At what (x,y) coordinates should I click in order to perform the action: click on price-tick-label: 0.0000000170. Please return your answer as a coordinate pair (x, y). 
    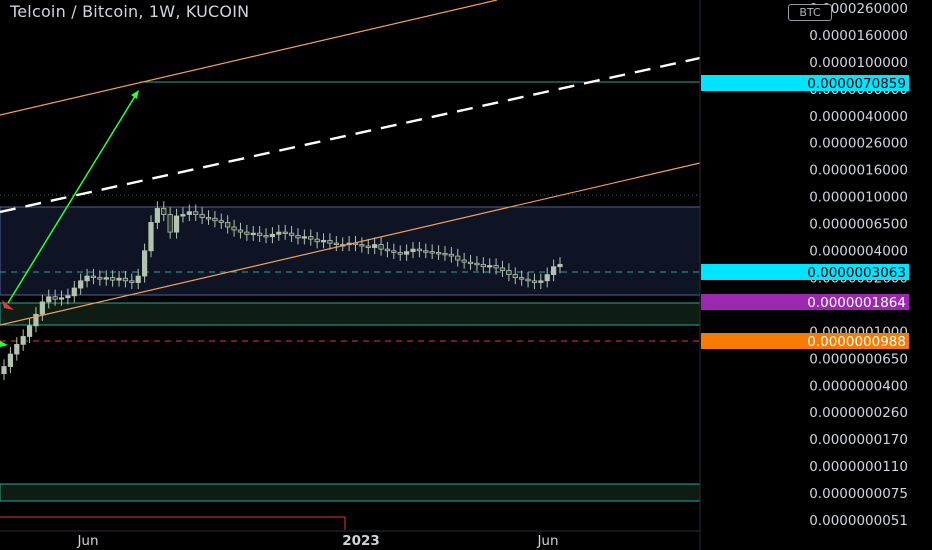
    Looking at the image, I should click on (858, 440).